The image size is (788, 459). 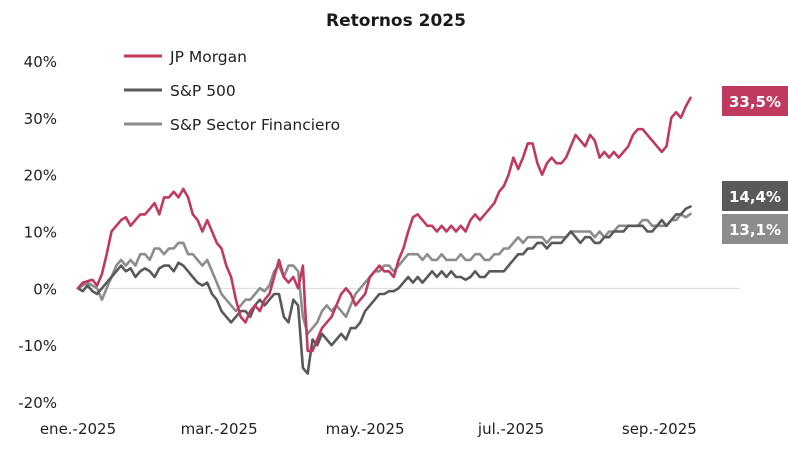 What do you see at coordinates (208, 57) in the screenshot?
I see `legend-label-jp-morgan: JP Morgan` at bounding box center [208, 57].